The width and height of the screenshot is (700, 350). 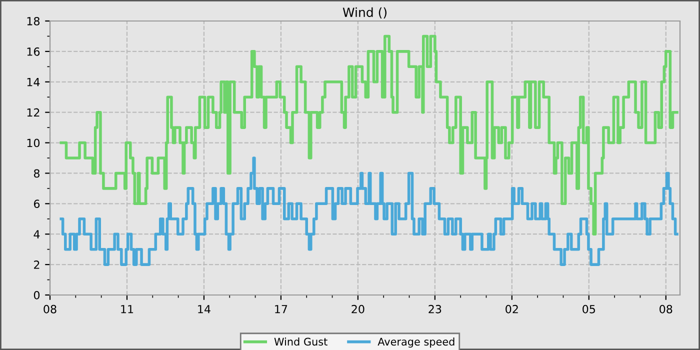 What do you see at coordinates (37, 173) in the screenshot?
I see `y-tick-label: 8` at bounding box center [37, 173].